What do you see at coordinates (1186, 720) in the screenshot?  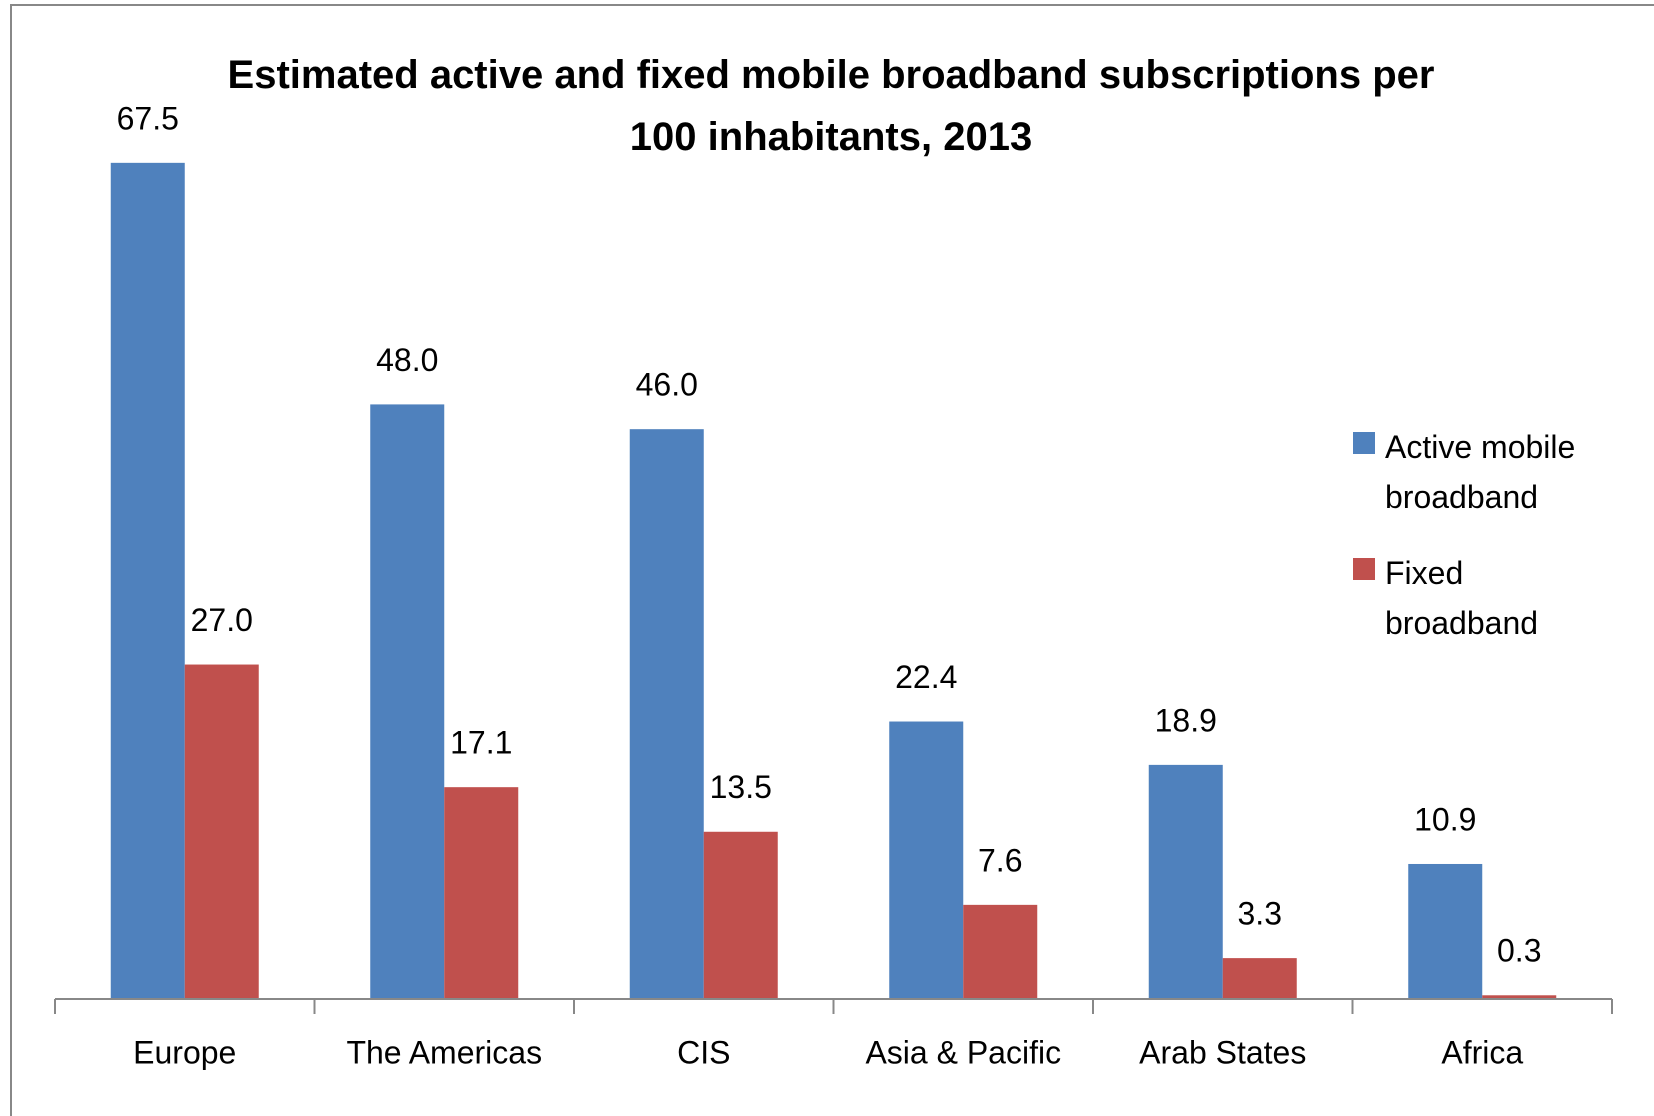 I see `data-label: 18.9` at bounding box center [1186, 720].